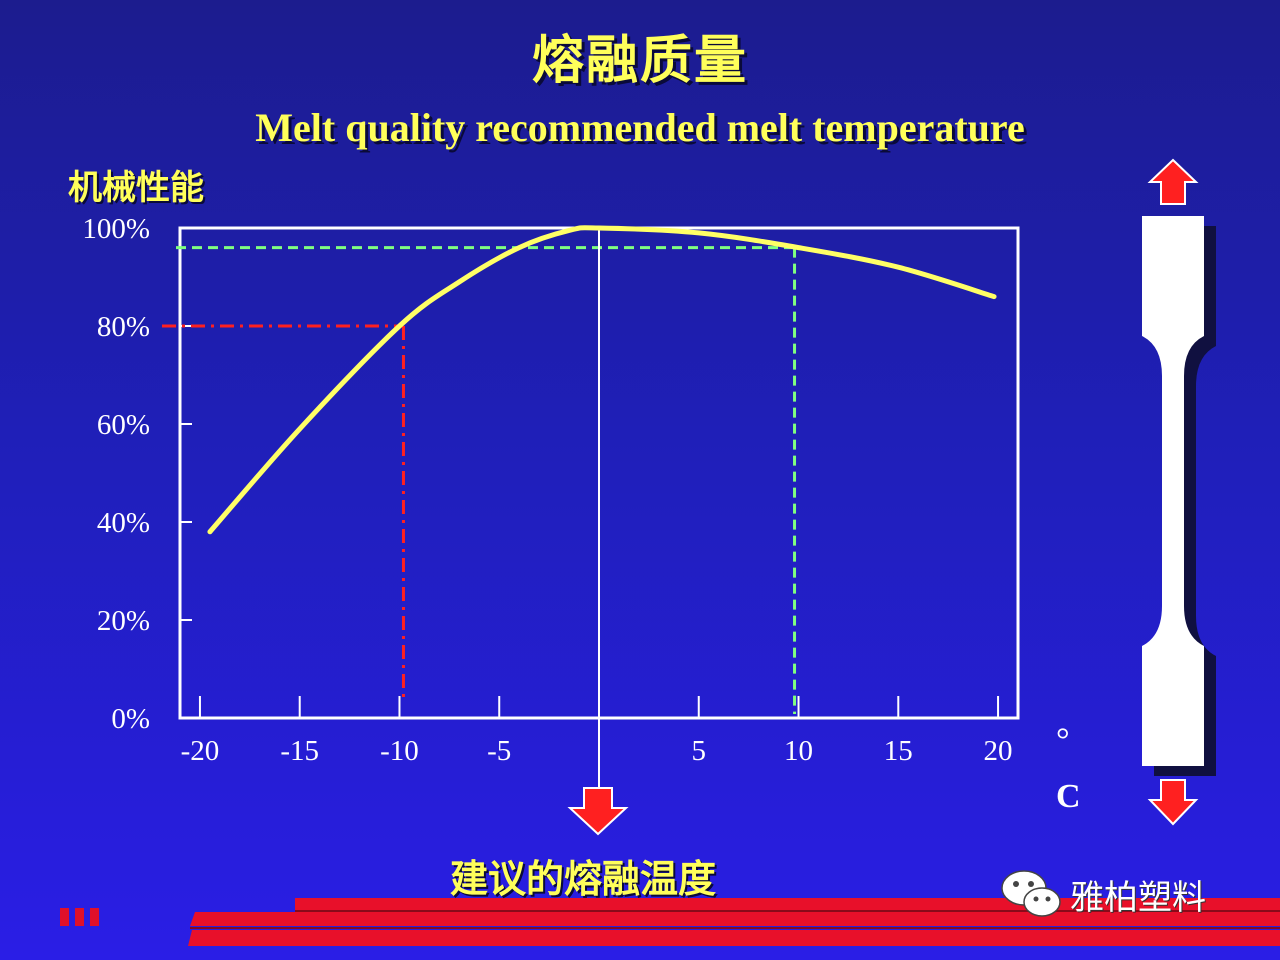 The image size is (1280, 960). I want to click on y-tick-label: 80%, so click(123, 327).